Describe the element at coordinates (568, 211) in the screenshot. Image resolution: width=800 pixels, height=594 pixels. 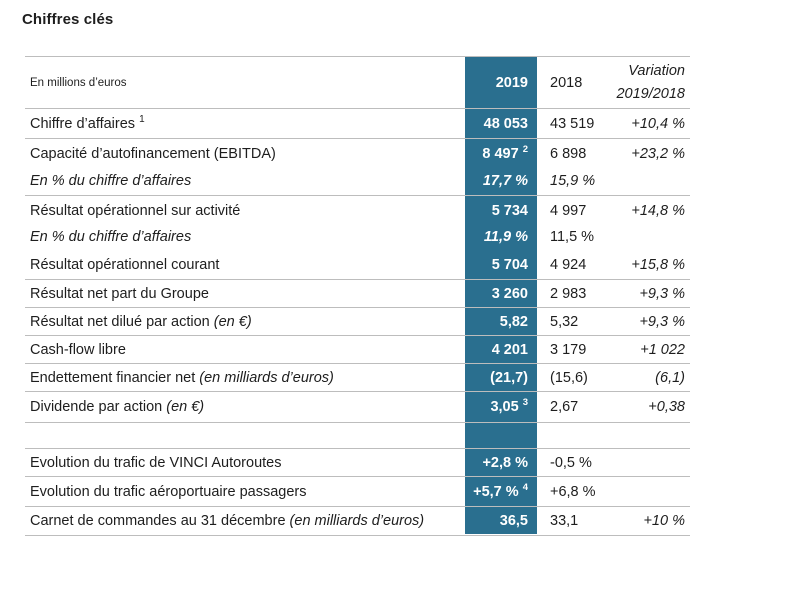
I see `value-2018: 4 997` at that location.